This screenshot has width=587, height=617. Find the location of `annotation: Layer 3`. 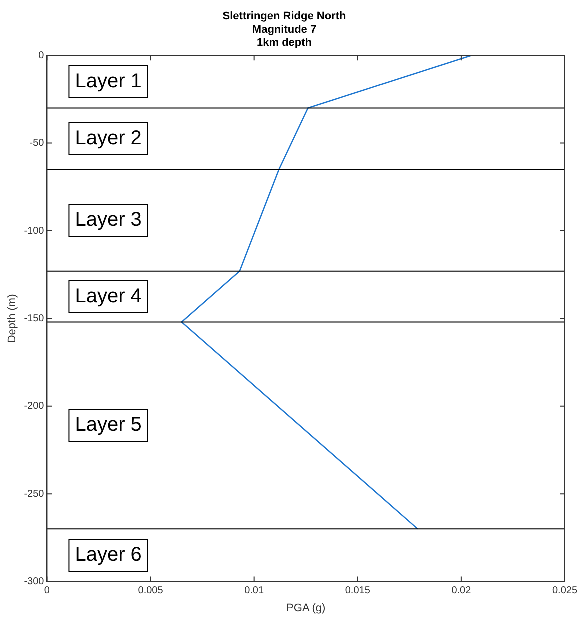

annotation: Layer 3 is located at coordinates (108, 219).